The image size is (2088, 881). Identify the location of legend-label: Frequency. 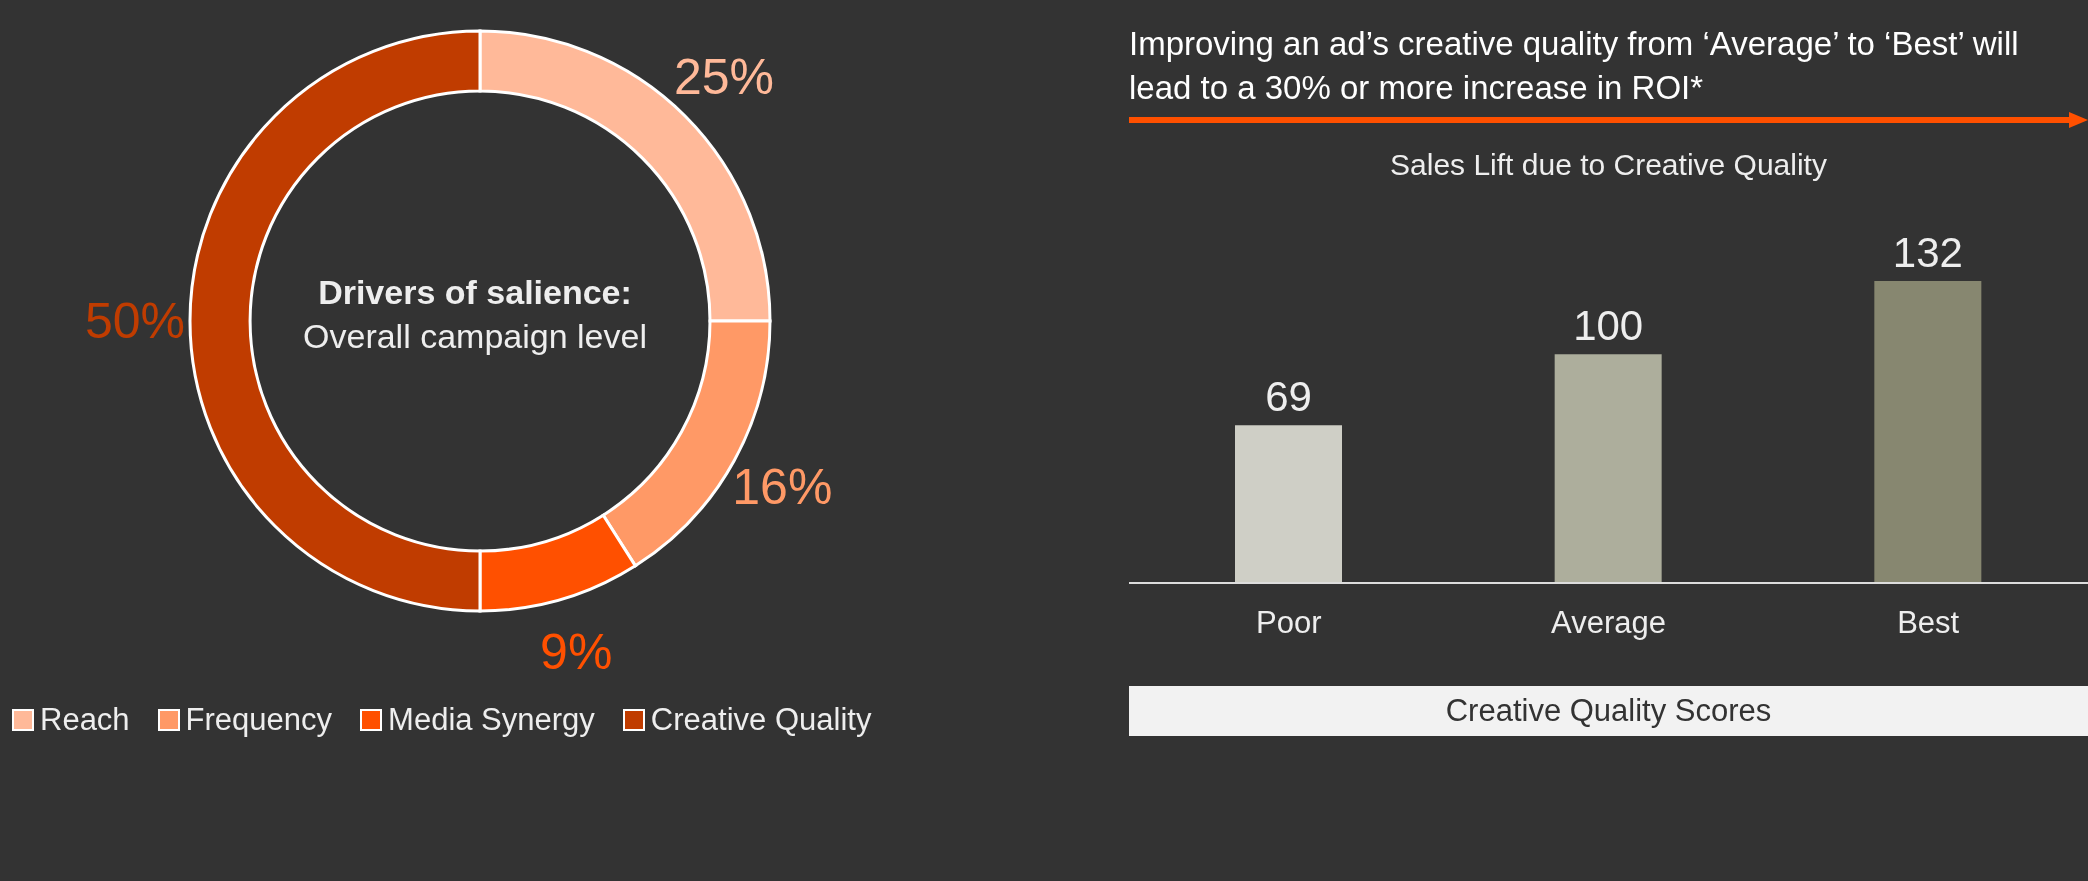
(259, 720).